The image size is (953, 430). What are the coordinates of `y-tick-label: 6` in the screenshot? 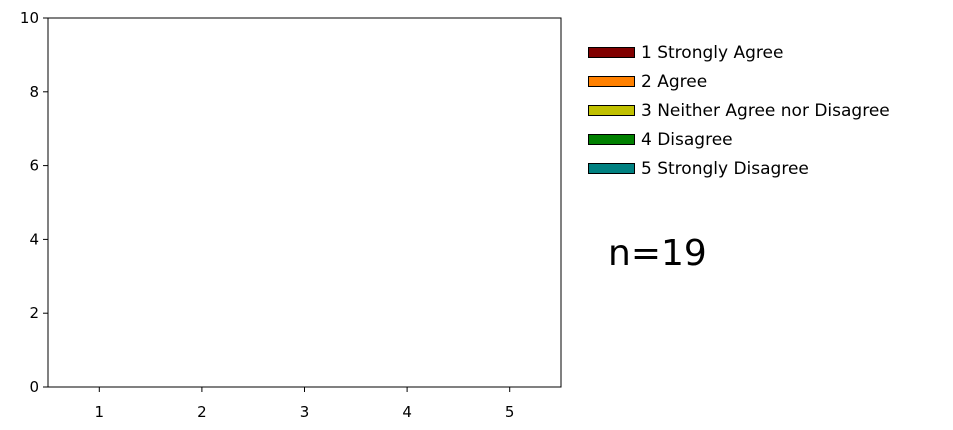 It's located at (34, 166).